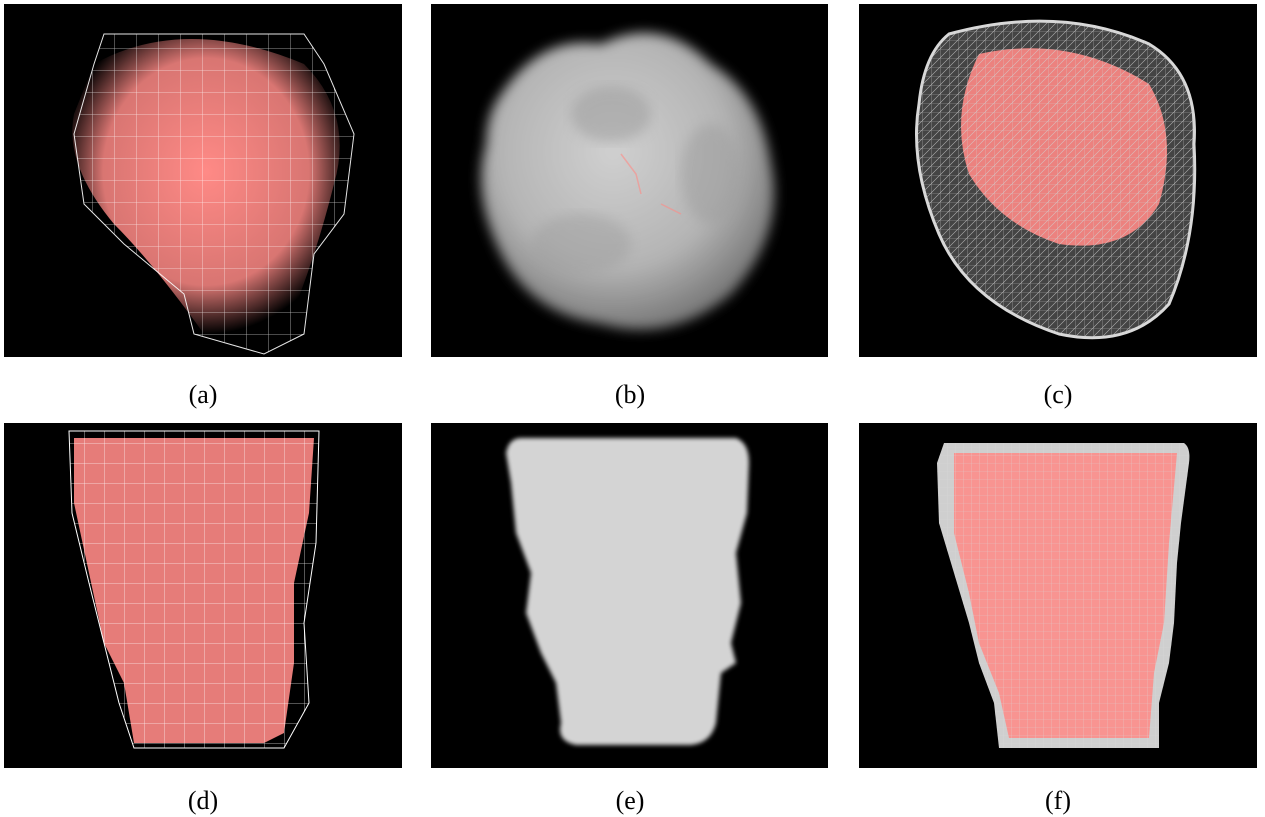  I want to click on panel-e, so click(629, 595).